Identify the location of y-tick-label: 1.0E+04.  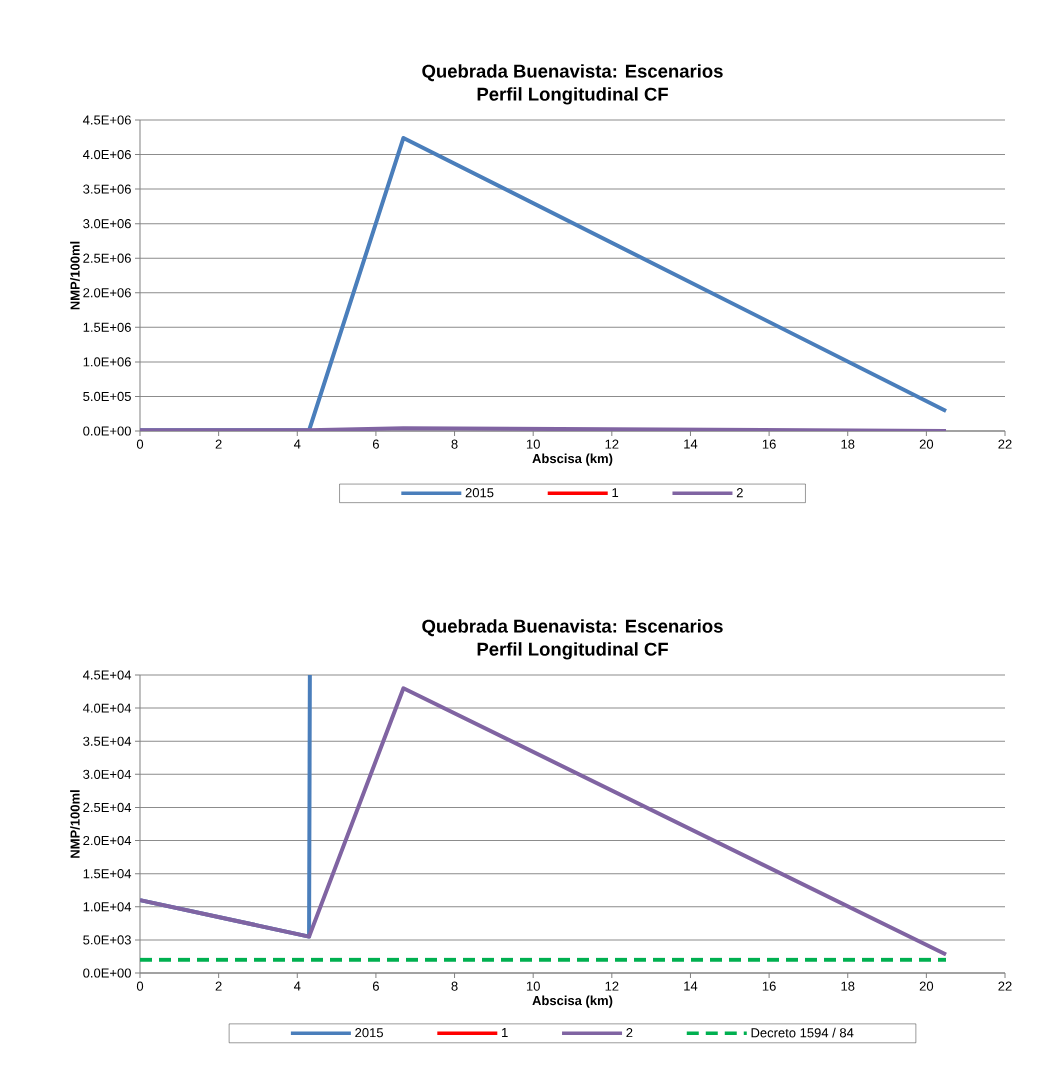
(107, 907).